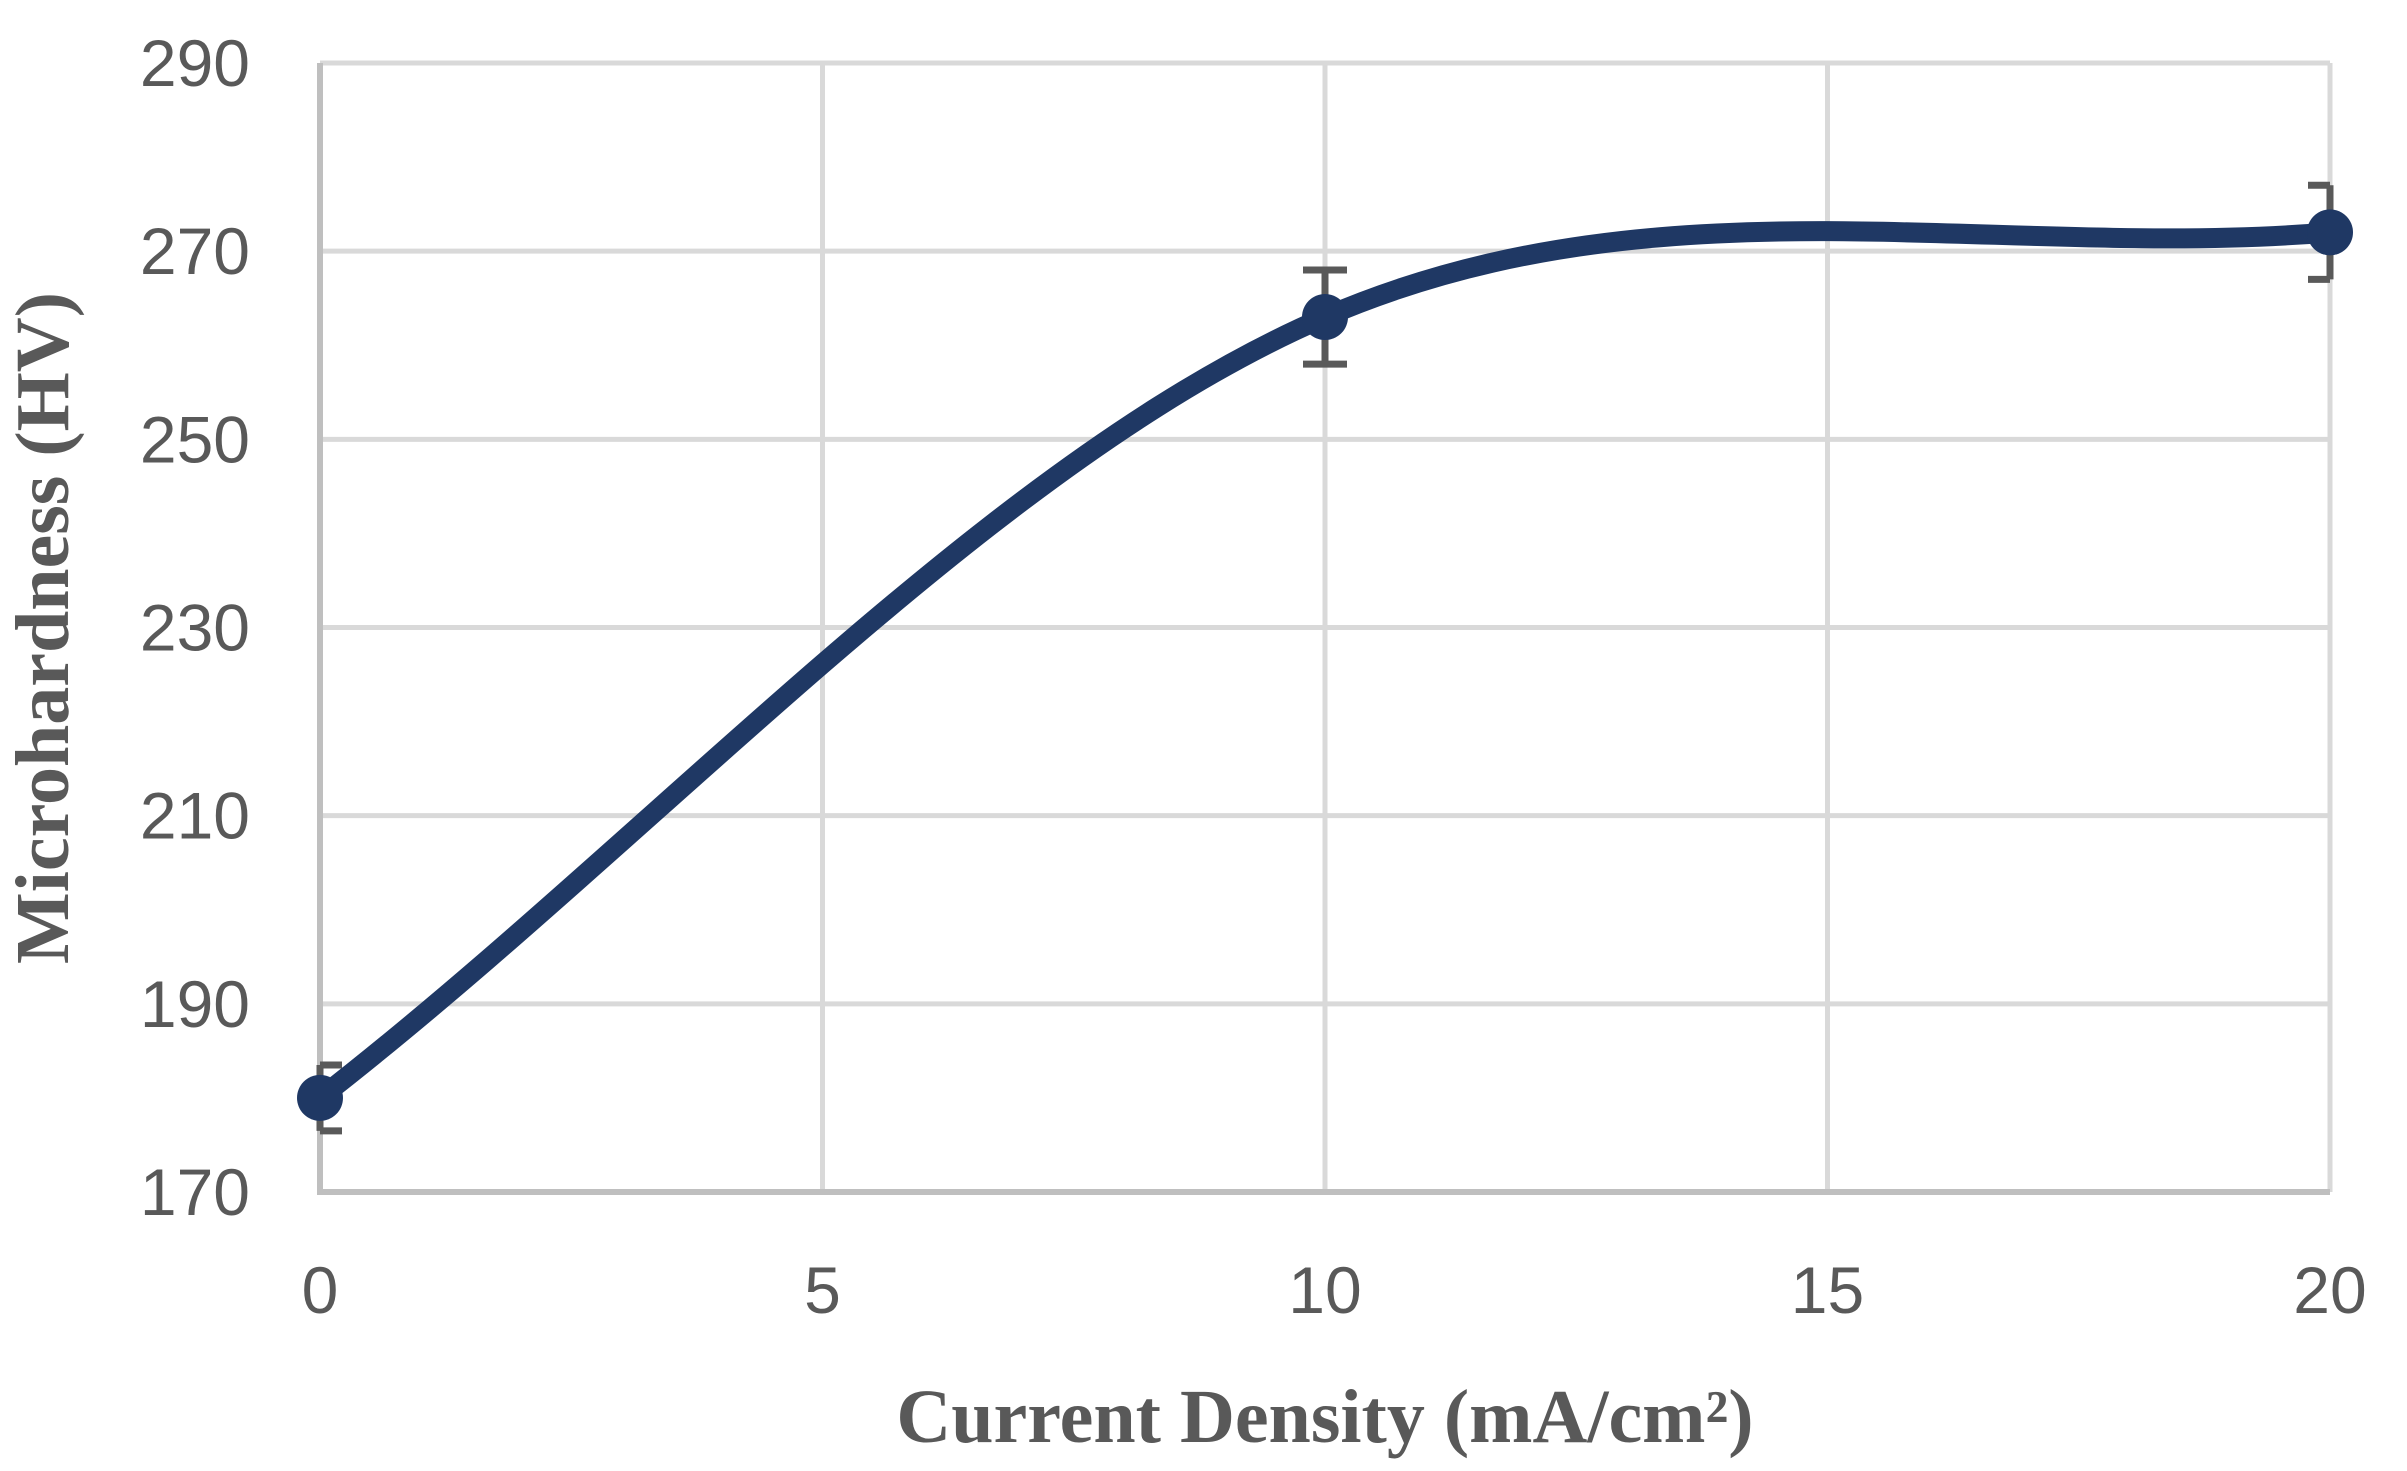 The height and width of the screenshot is (1471, 2407). I want to click on y-tick-label: 270, so click(195, 251).